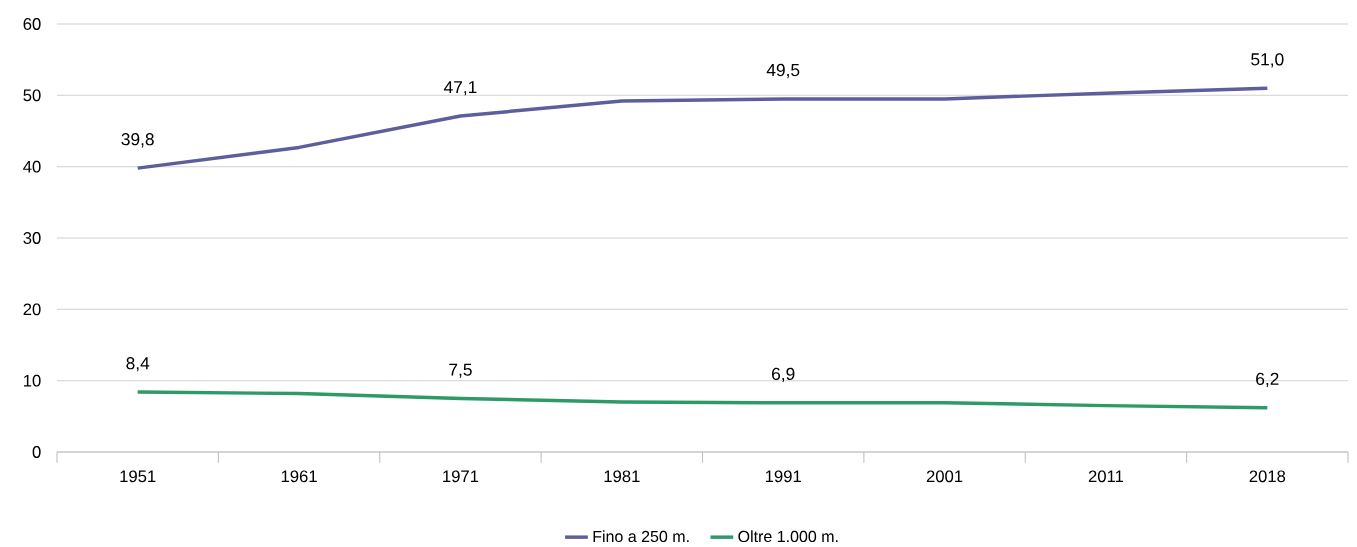  Describe the element at coordinates (32, 238) in the screenshot. I see `y-tick-label: 30` at that location.